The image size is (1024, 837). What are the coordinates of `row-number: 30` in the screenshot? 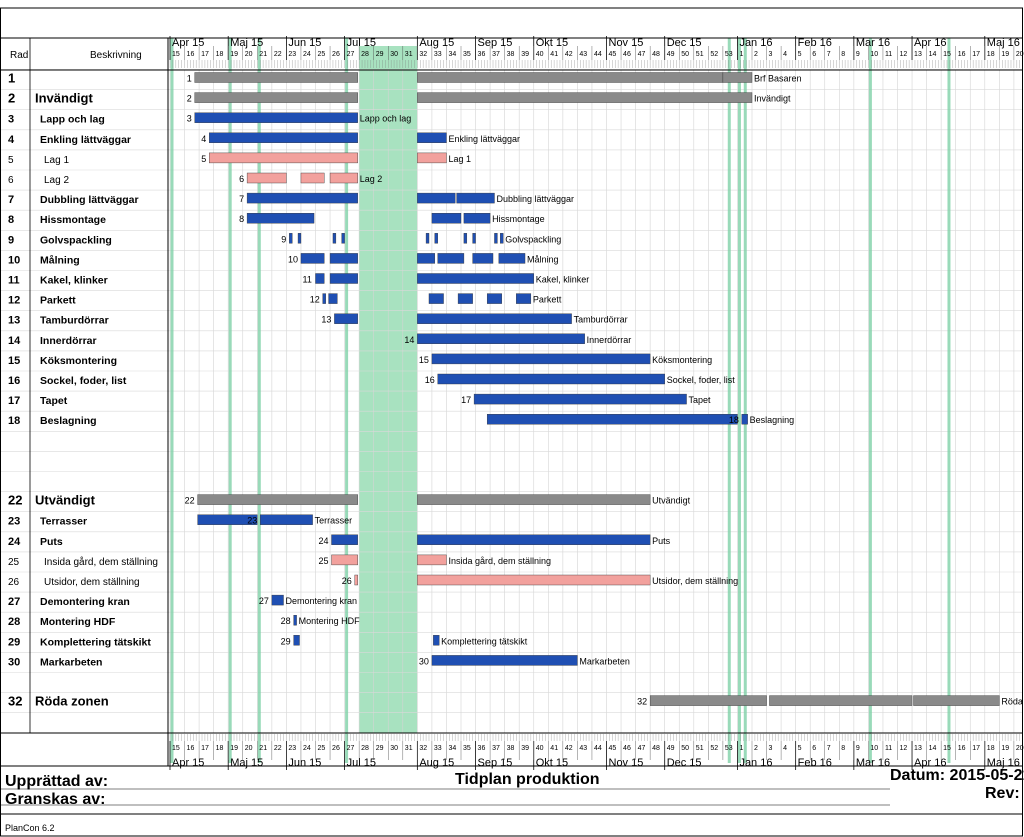 It's located at (14, 662).